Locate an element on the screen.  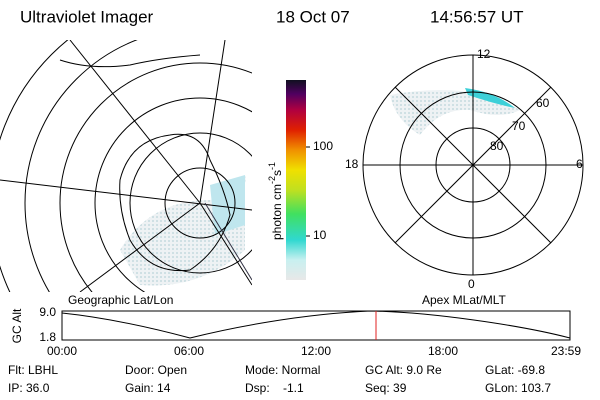
colorbar-tick: 10 is located at coordinates (320, 235).